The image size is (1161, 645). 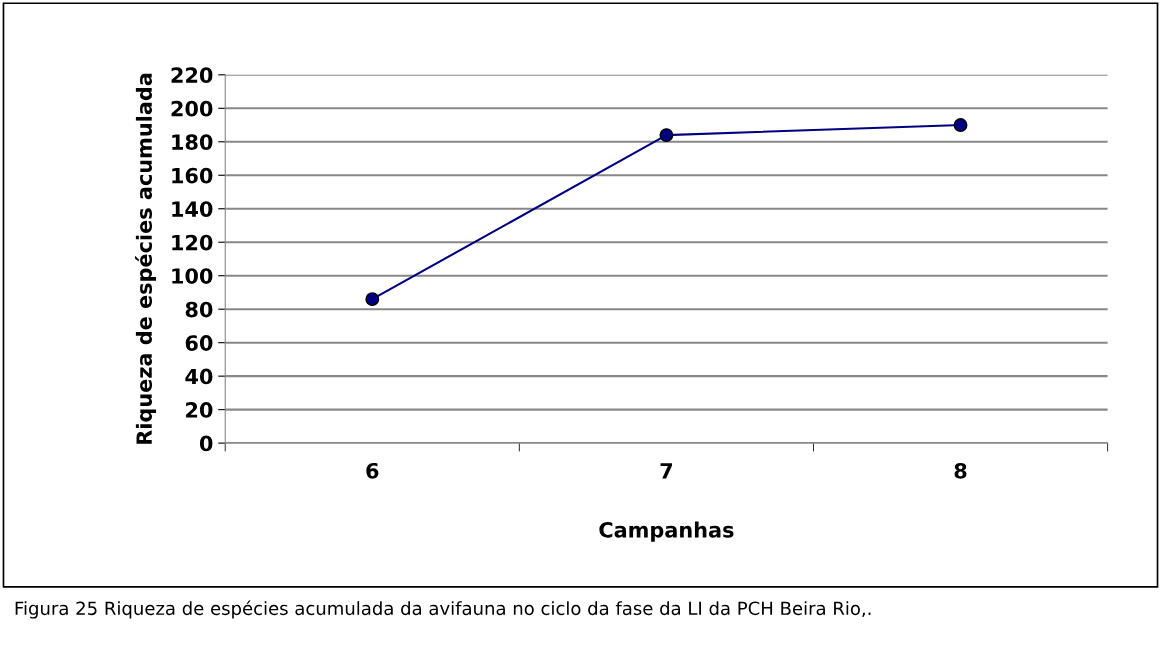 What do you see at coordinates (192, 142) in the screenshot?
I see `y-tick-label: 180` at bounding box center [192, 142].